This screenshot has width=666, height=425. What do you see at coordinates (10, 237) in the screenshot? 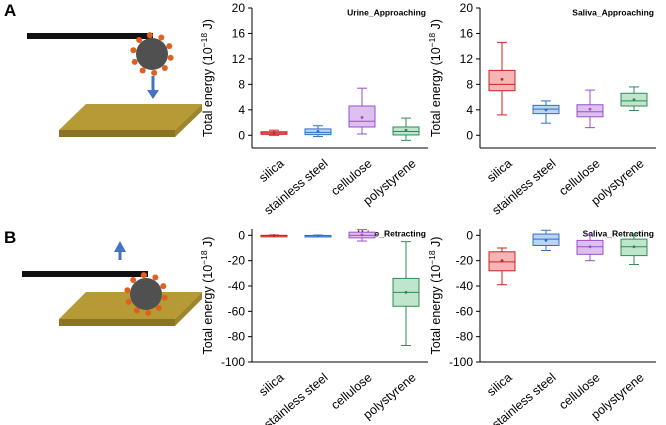
I see `panel-label-b: B` at bounding box center [10, 237].